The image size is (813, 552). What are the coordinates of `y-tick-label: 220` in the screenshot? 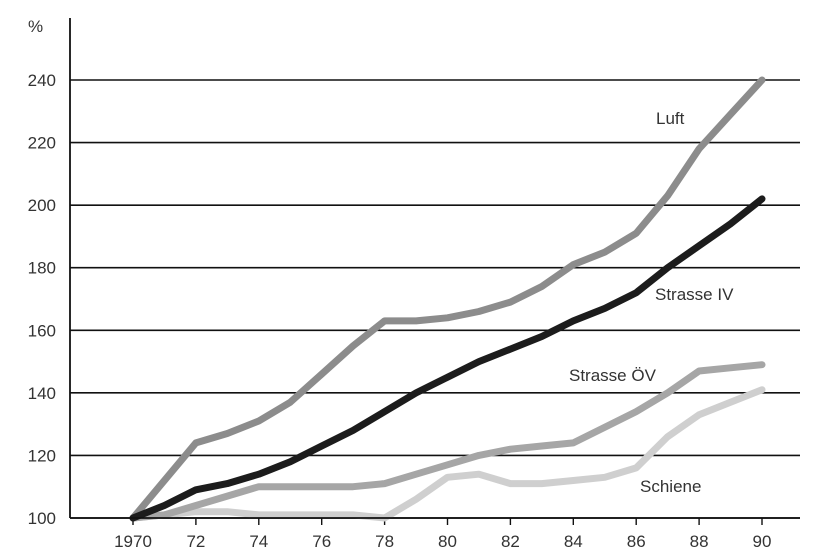 It's located at (42, 143).